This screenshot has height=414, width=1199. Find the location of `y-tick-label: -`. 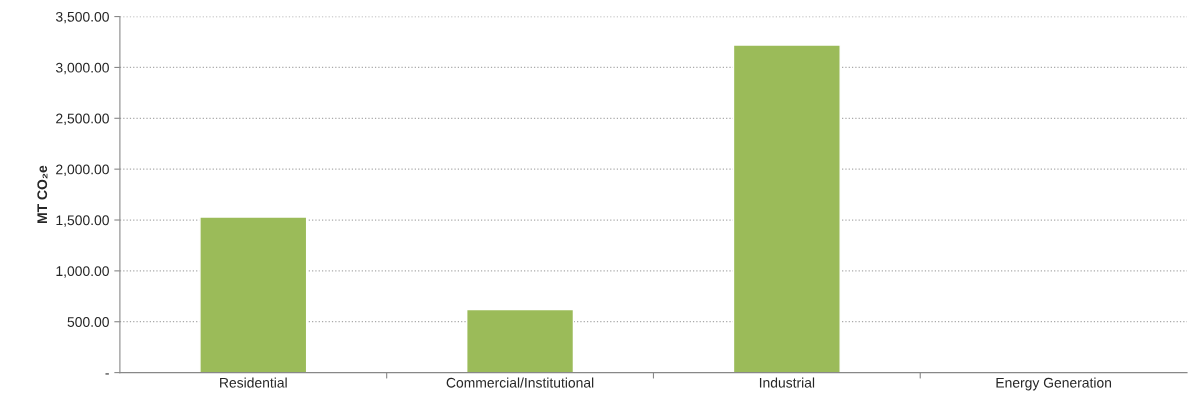

y-tick-label: - is located at coordinates (107, 374).